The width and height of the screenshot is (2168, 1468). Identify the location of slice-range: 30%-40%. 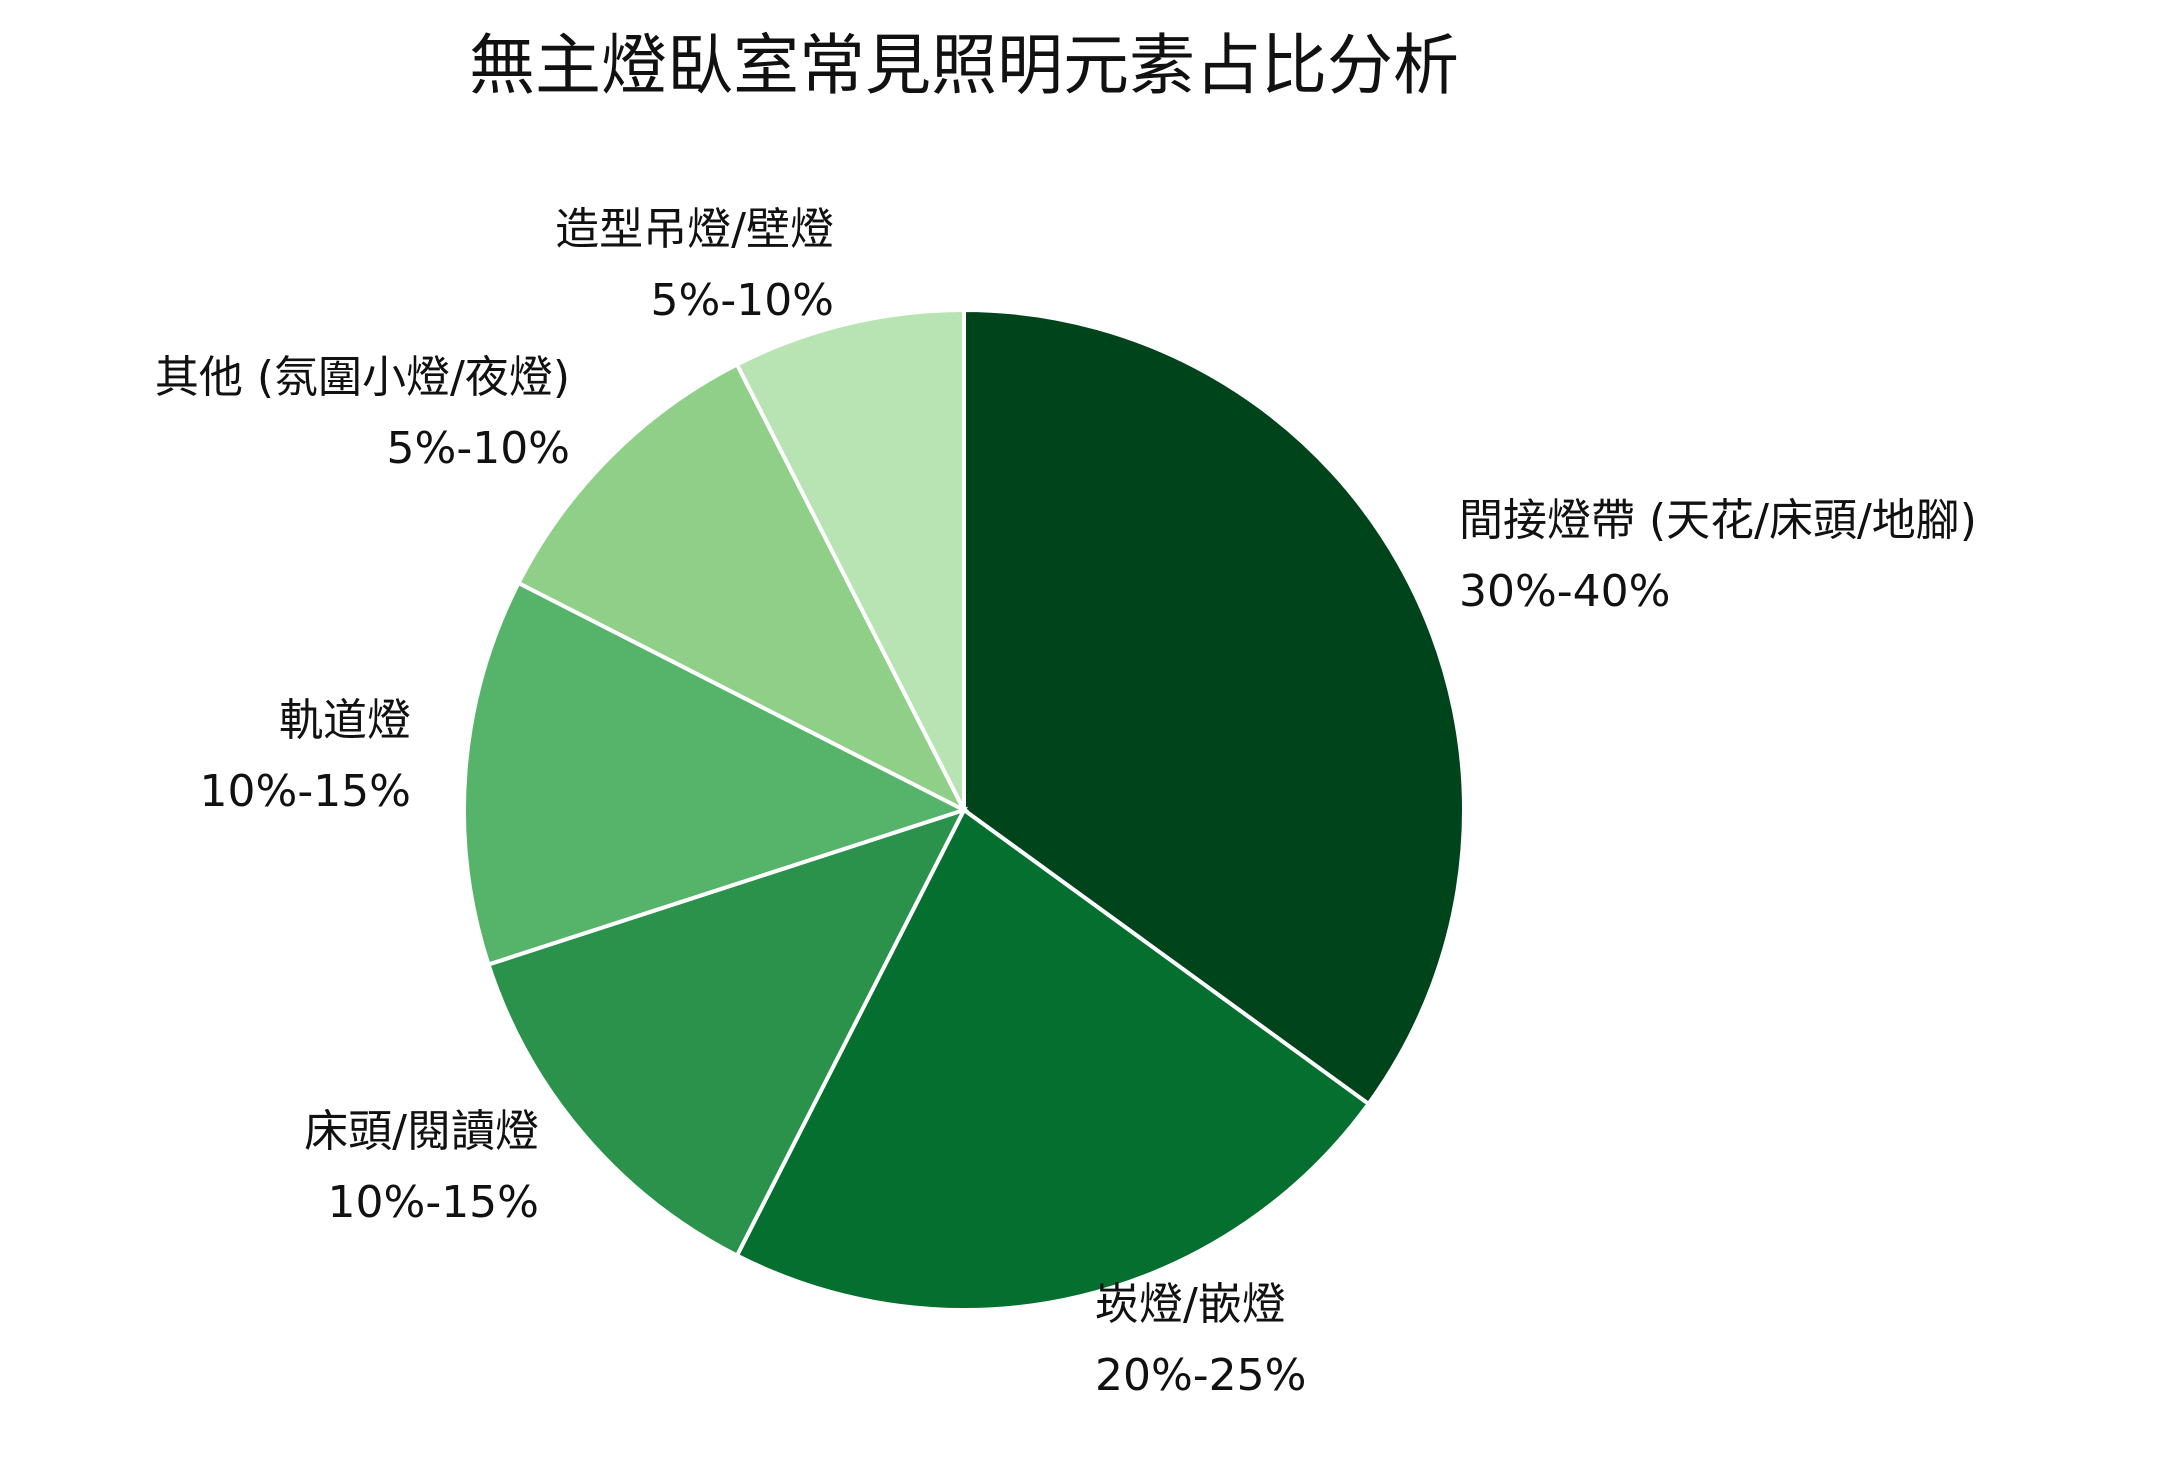
(1564, 591).